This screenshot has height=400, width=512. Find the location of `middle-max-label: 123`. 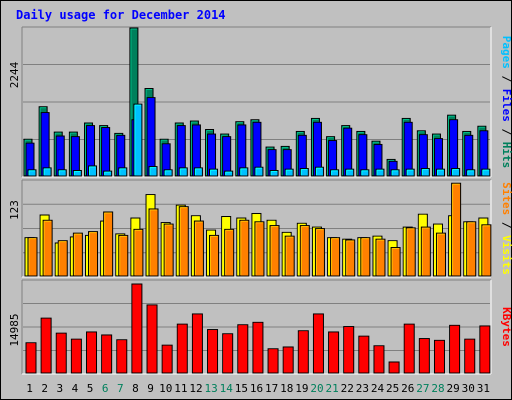

middle-max-label: 123 is located at coordinates (14, 210).